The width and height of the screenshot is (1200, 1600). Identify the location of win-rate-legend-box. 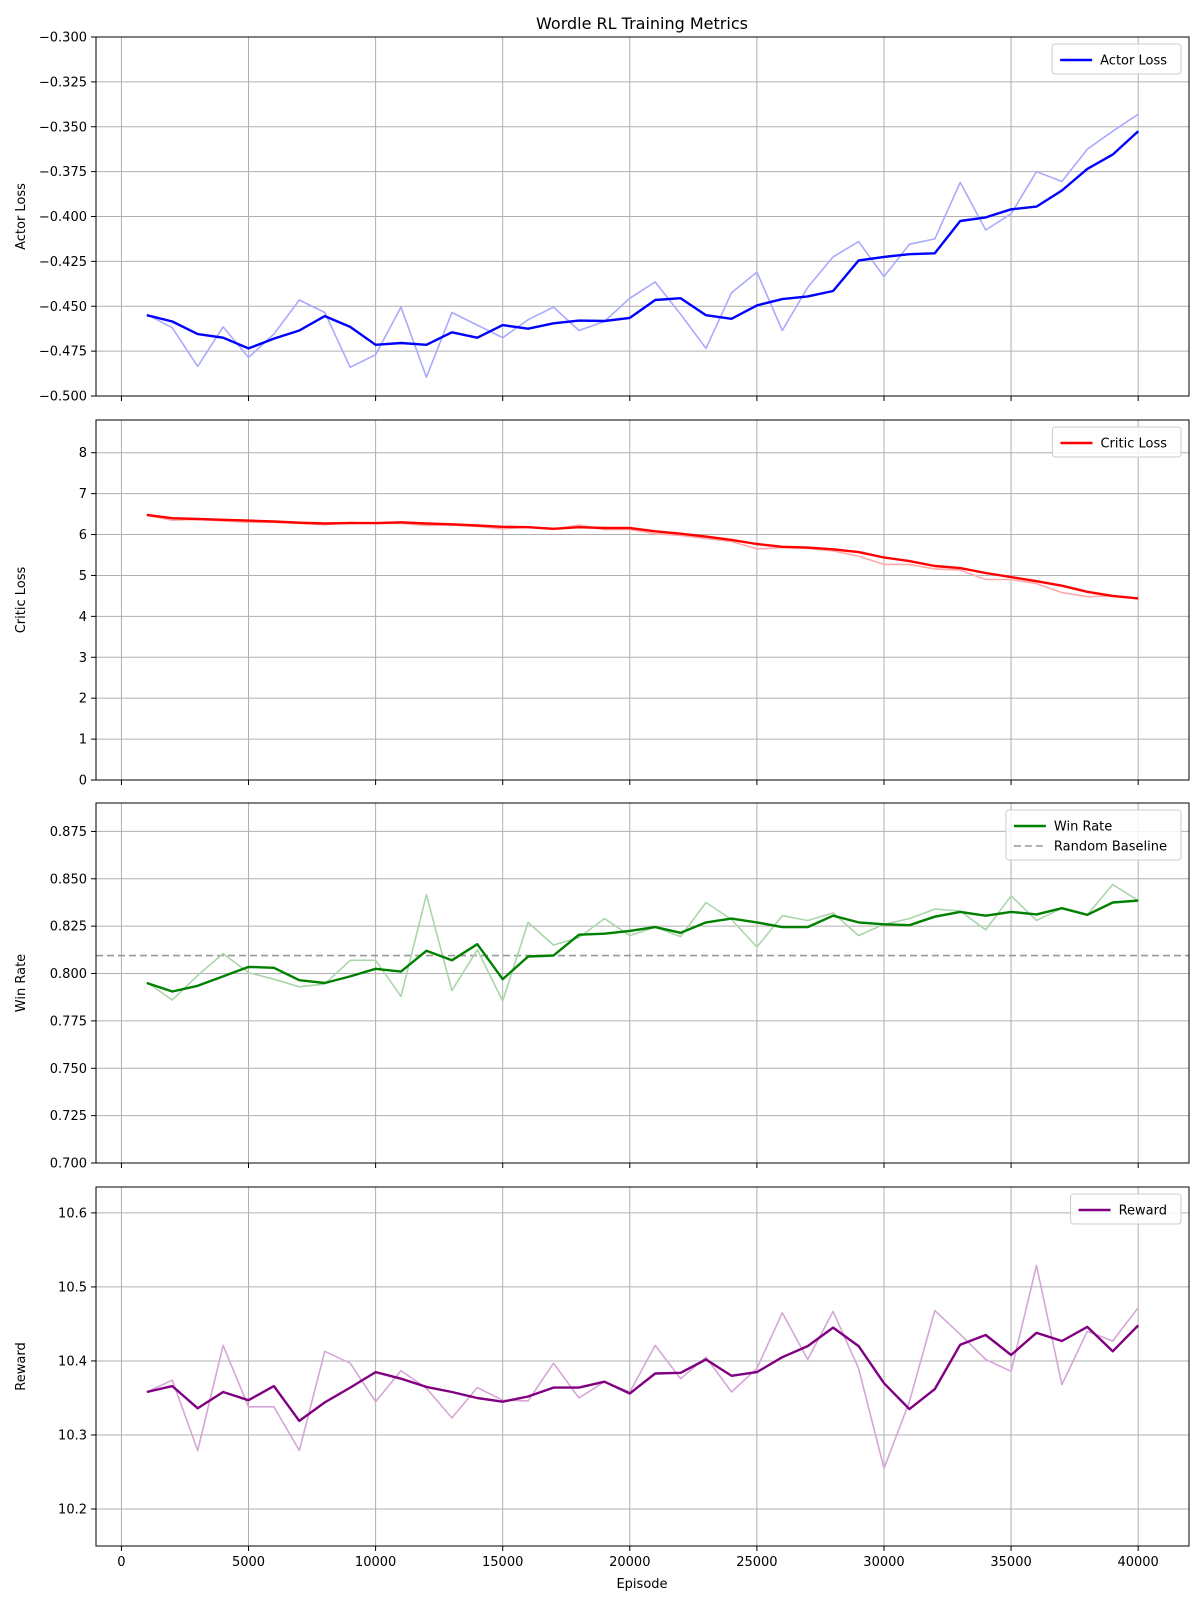
(1093, 835).